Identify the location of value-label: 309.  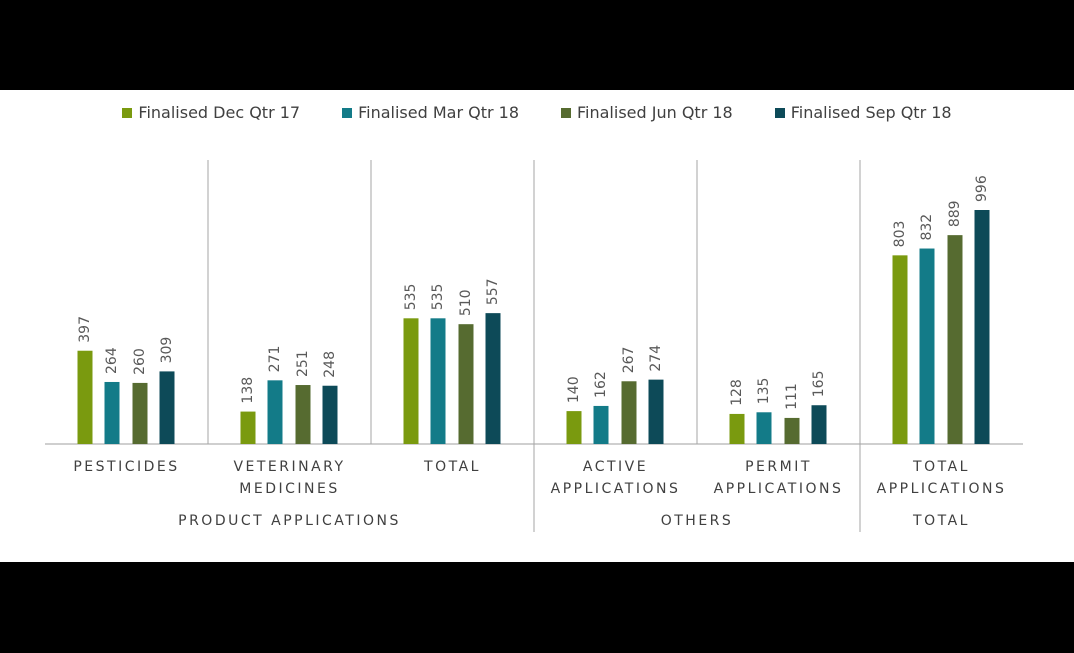
(167, 350).